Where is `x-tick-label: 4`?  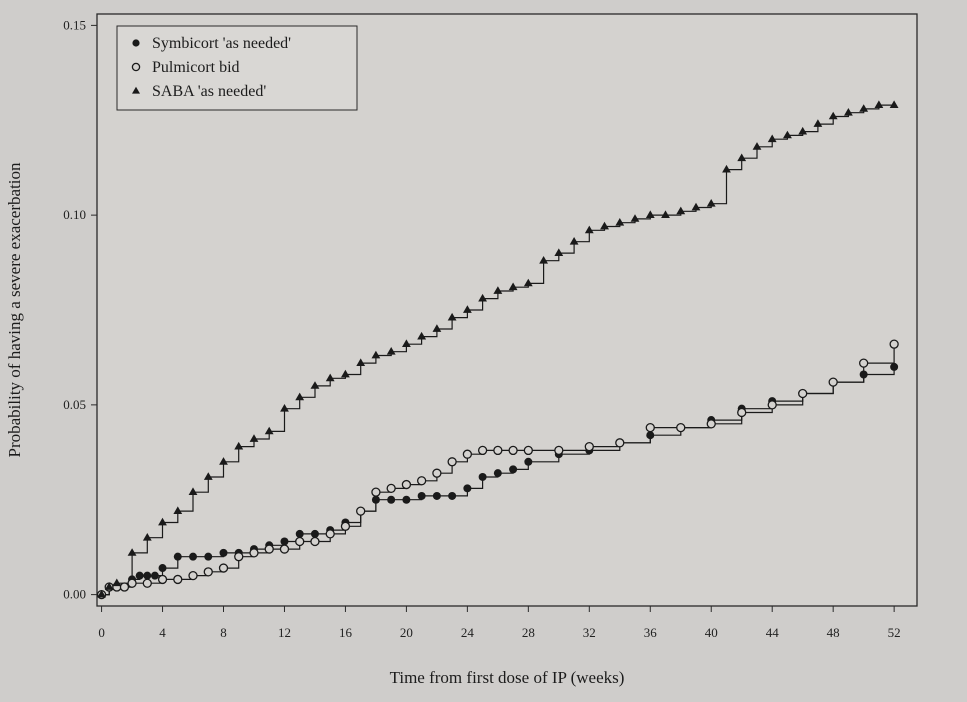 x-tick-label: 4 is located at coordinates (162, 632).